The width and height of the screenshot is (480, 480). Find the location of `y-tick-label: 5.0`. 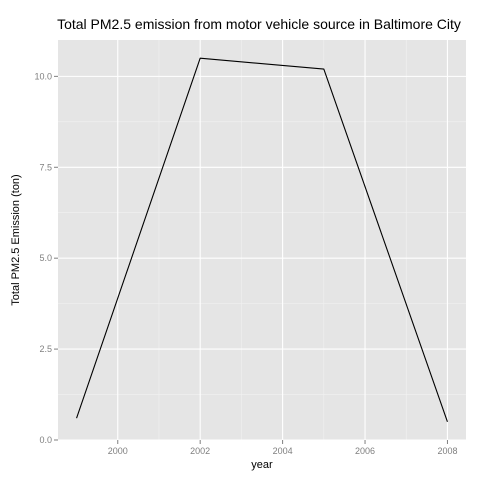

y-tick-label: 5.0 is located at coordinates (45, 258).